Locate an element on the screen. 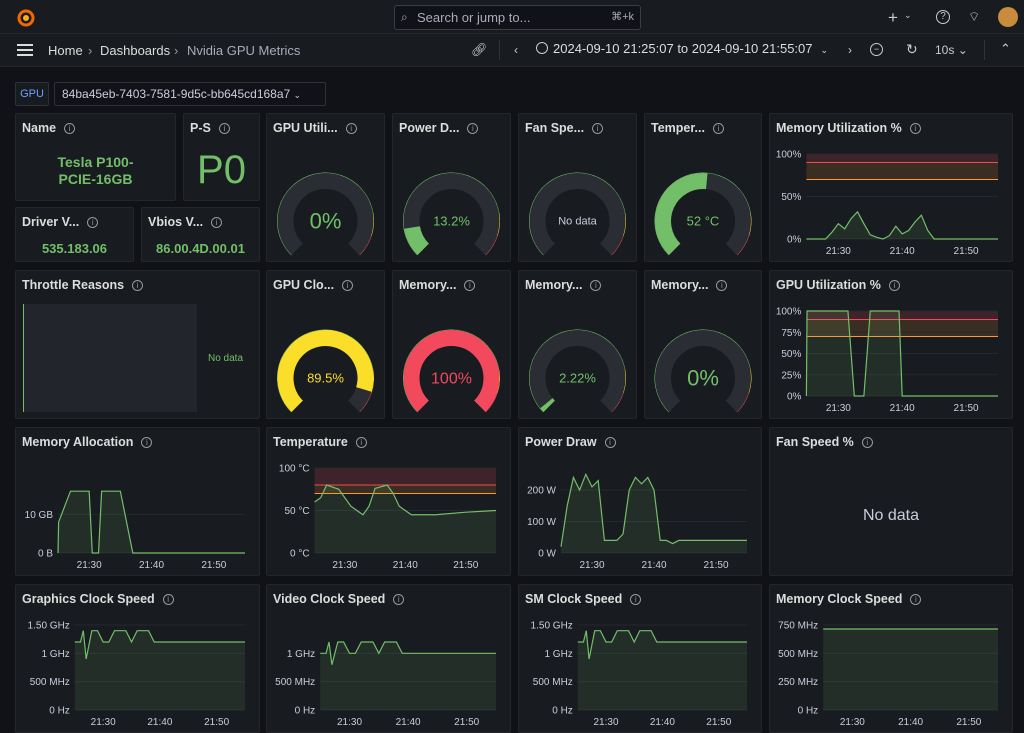 This screenshot has width=1024, height=733. series-line is located at coordinates (901, 353).